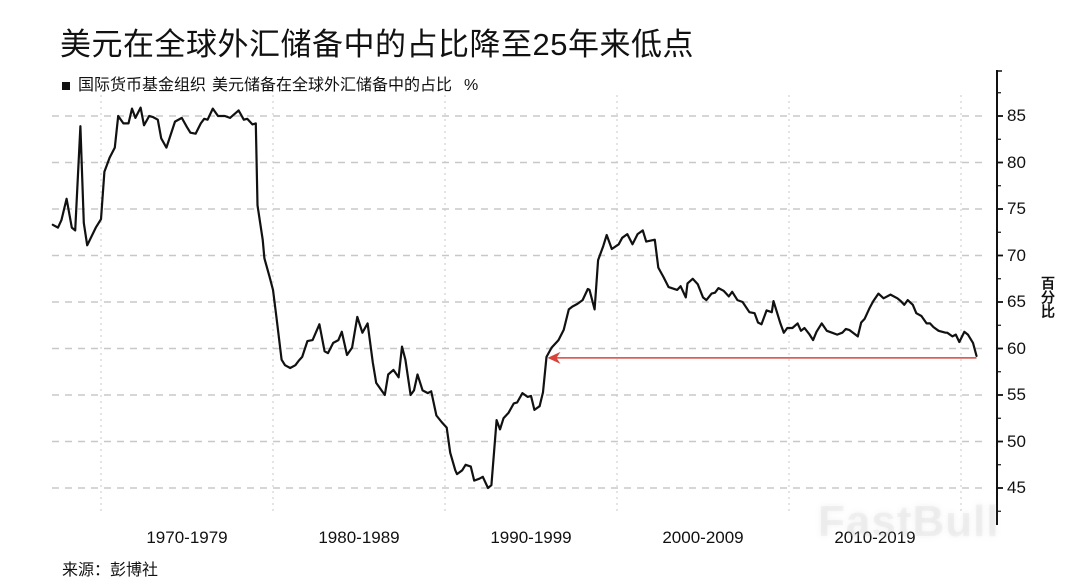 Image resolution: width=1080 pixels, height=586 pixels. What do you see at coordinates (875, 537) in the screenshot?
I see `x-tick-label: 2010-2019` at bounding box center [875, 537].